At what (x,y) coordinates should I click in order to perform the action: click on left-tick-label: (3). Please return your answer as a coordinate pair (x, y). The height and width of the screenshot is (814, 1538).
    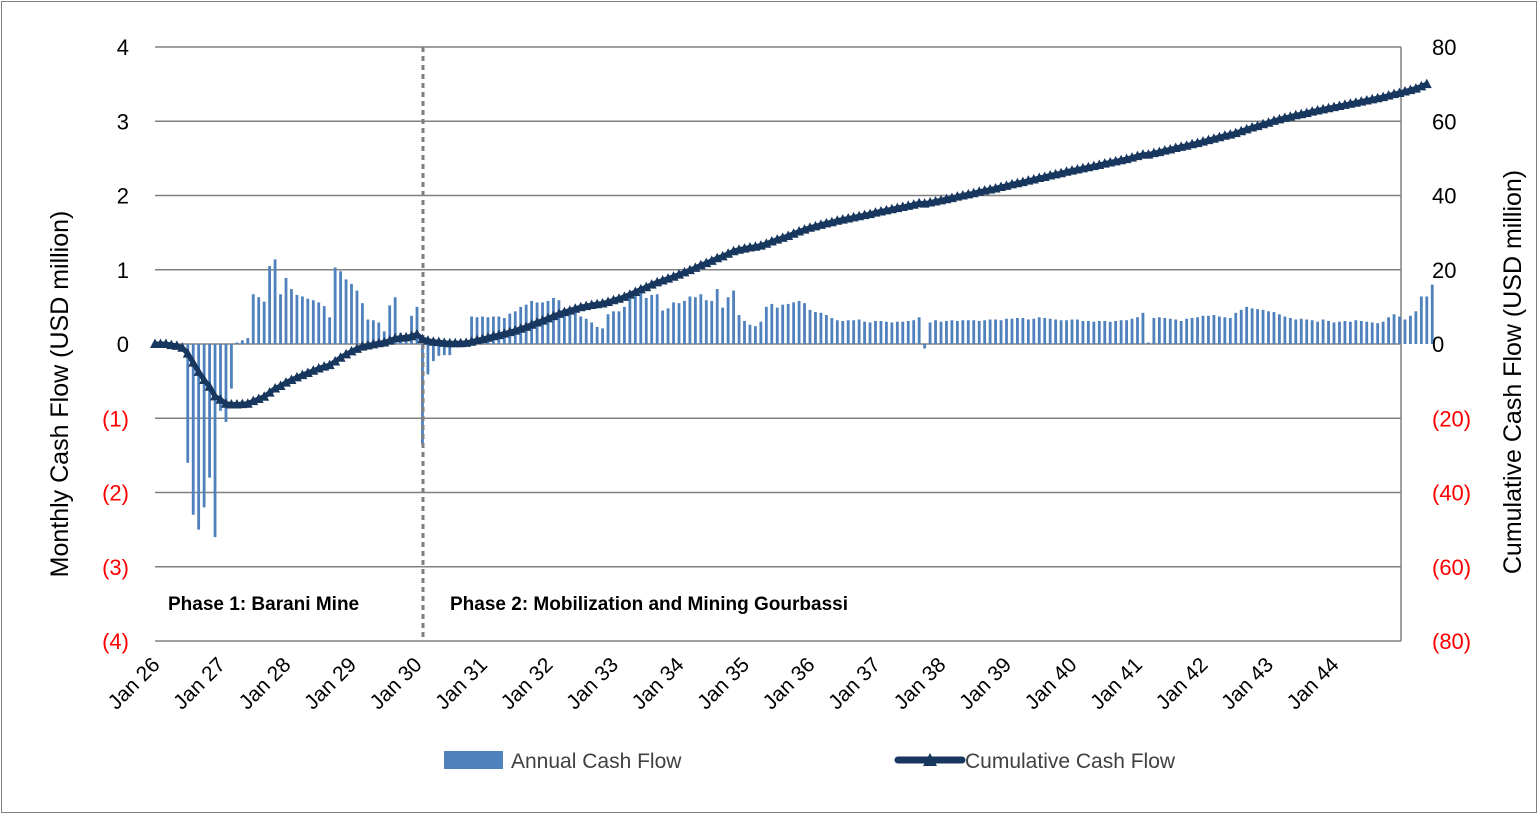
    Looking at the image, I should click on (115, 567).